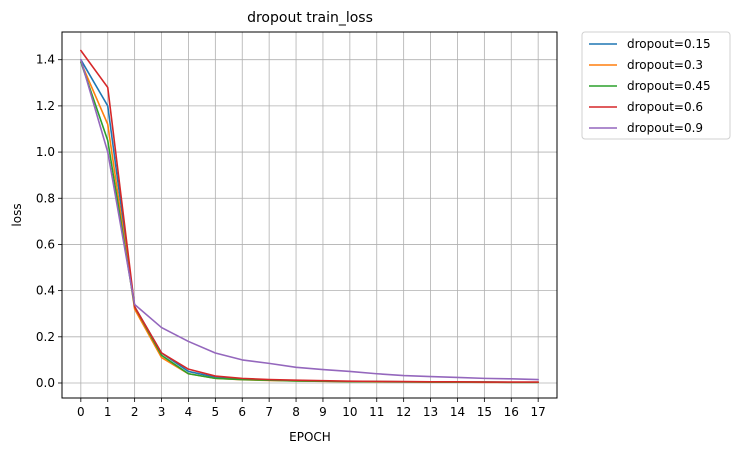 The height and width of the screenshot is (457, 739). Describe the element at coordinates (311, 408) in the screenshot. I see `x-ticks: 0 1 2 3 4 5 6 7 8 9 10 11 12 13 14 15 16 17` at that location.